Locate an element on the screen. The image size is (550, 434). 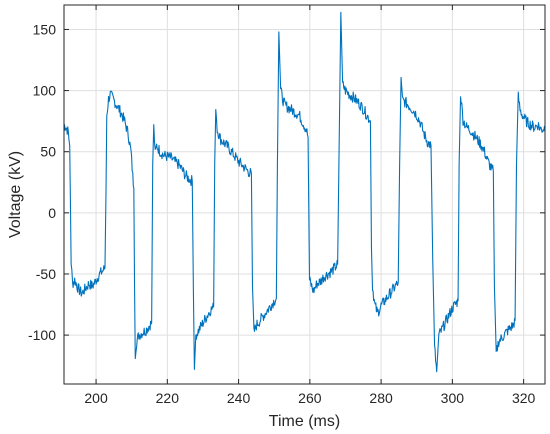
x-tick-label: 200 is located at coordinates (96, 398).